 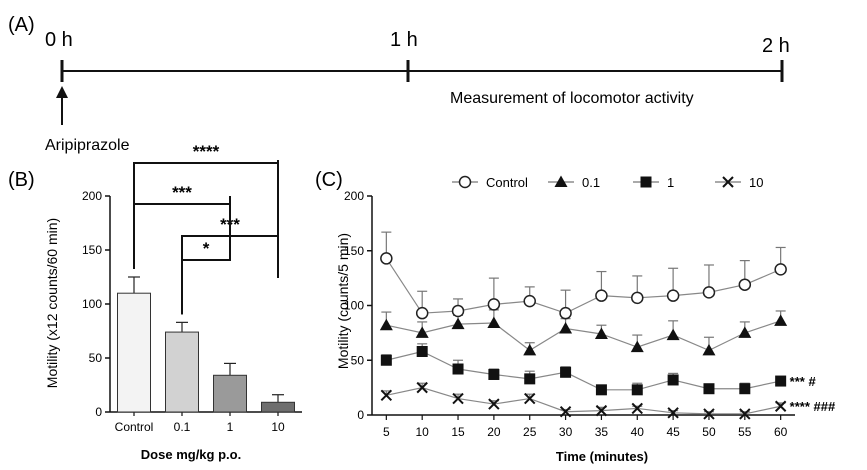 I want to click on time-label-1h: 1 h, so click(x=404, y=40).